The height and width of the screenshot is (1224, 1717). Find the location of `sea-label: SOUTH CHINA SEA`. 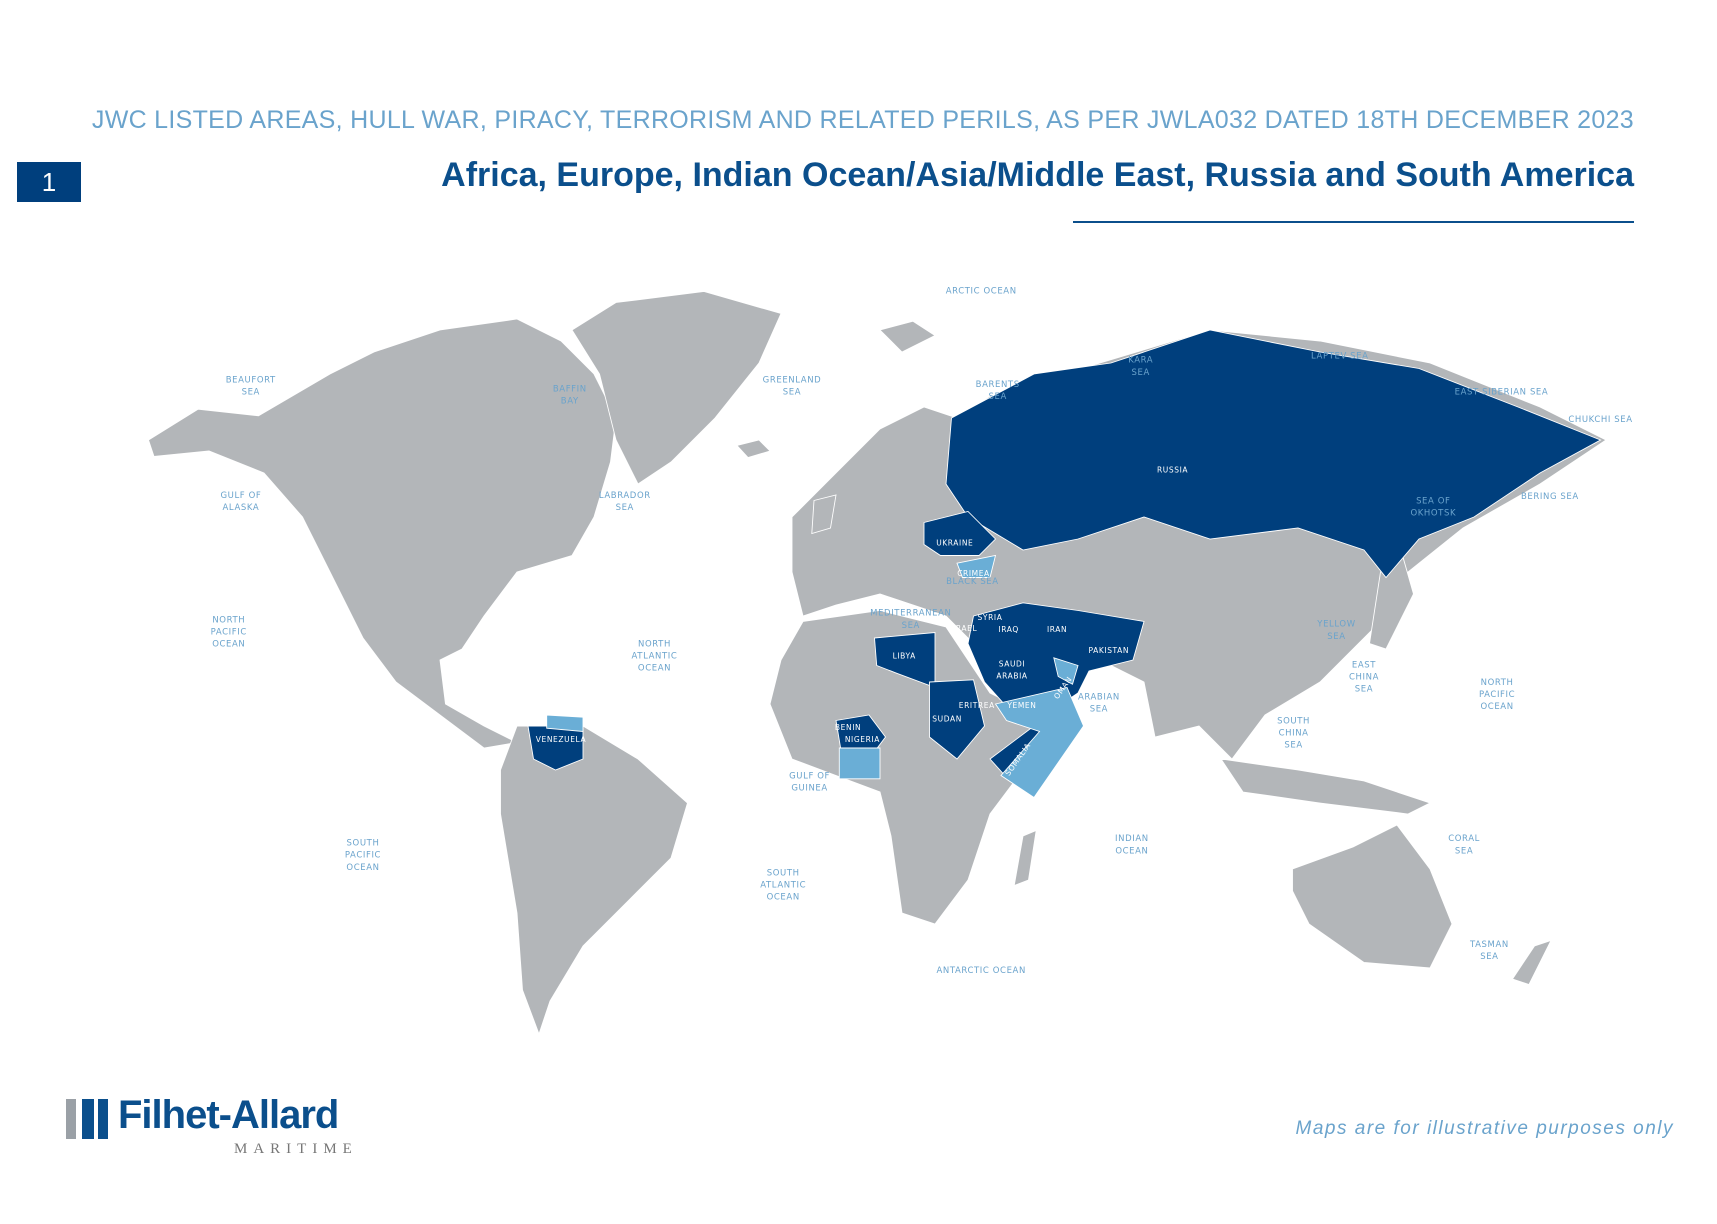

sea-label: SOUTH CHINA SEA is located at coordinates (1293, 734).